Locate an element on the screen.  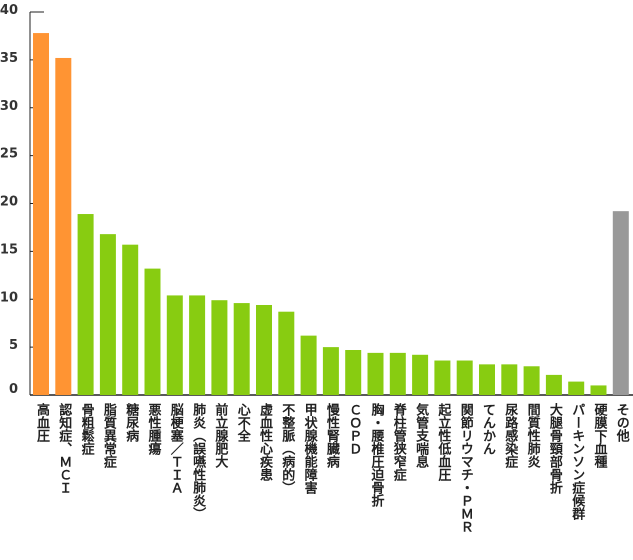
x-tick-label: てんかん is located at coordinates (487, 429).